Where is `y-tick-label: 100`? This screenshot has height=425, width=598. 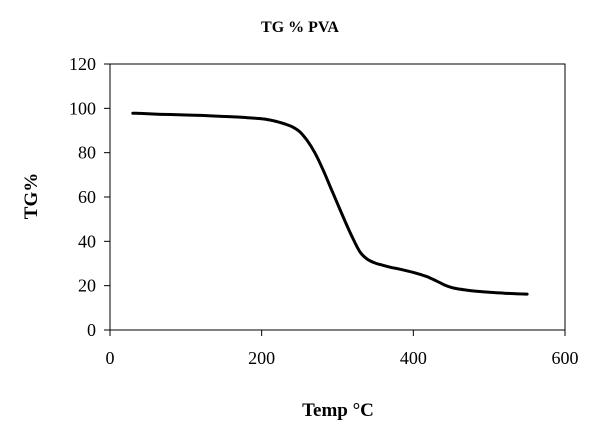 y-tick-label: 100 is located at coordinates (82, 108).